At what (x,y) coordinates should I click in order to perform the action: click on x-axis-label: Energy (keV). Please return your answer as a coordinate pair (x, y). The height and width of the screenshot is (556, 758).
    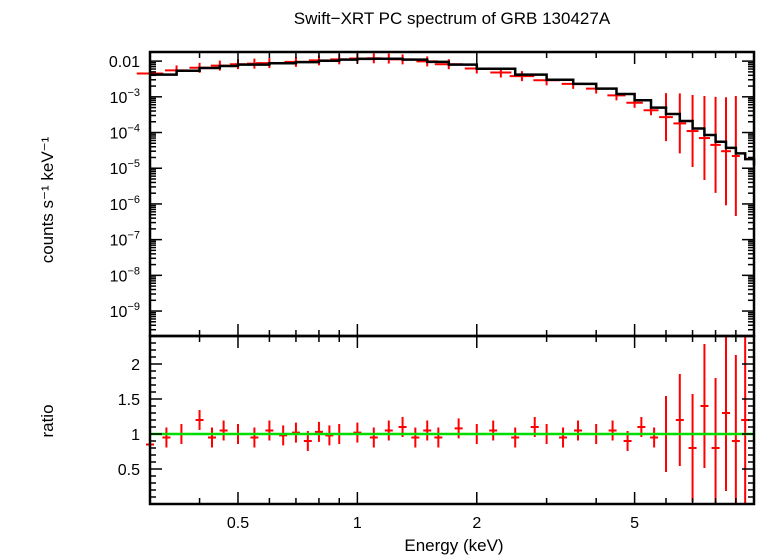
    Looking at the image, I should click on (453, 545).